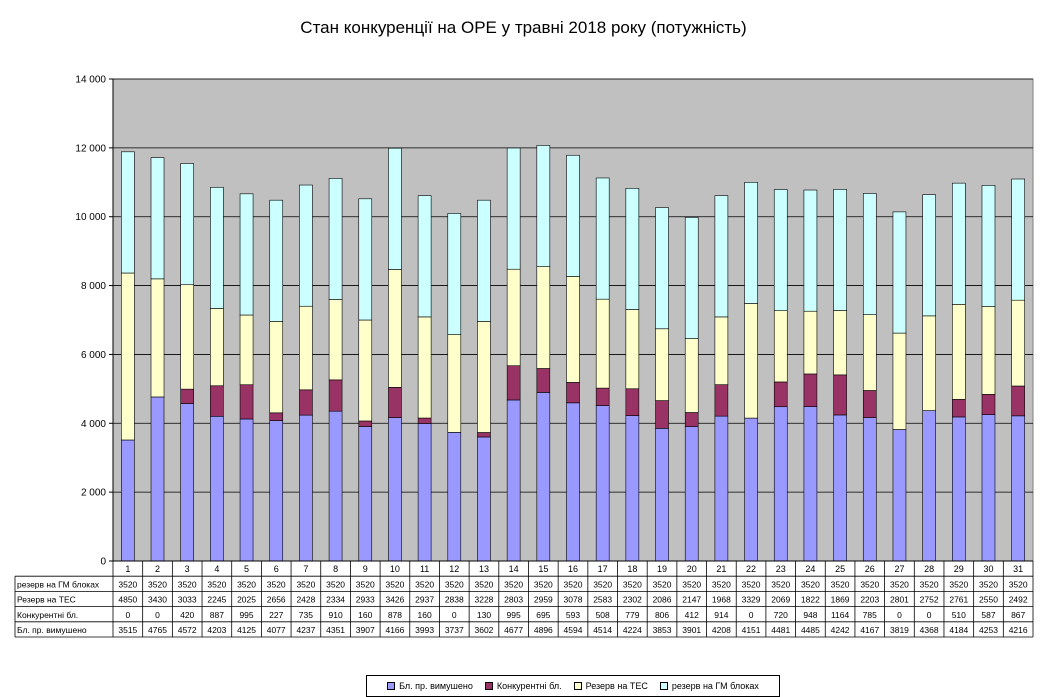 Image resolution: width=1047 pixels, height=697 pixels. Describe the element at coordinates (573, 615) in the screenshot. I see `data-label: 593` at that location.